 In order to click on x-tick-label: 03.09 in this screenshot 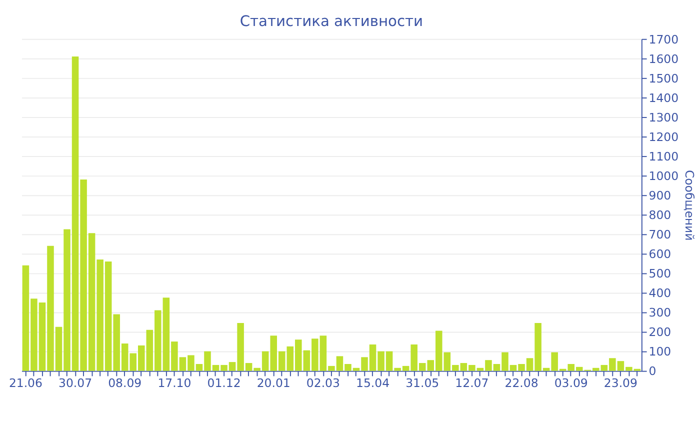, I will do `click(571, 383)`.